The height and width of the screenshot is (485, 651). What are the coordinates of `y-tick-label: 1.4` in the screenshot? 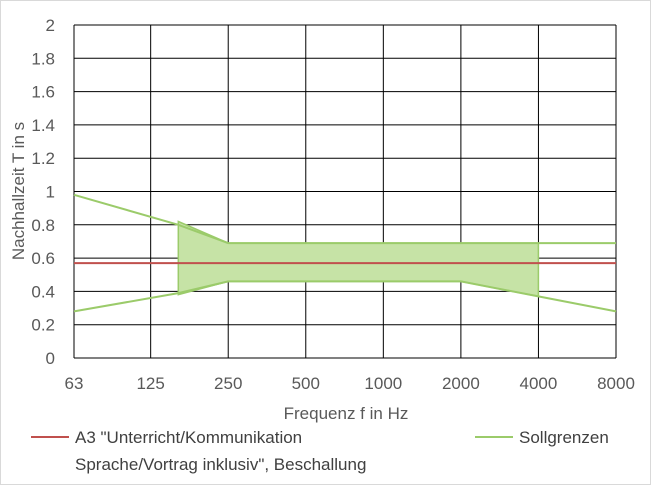 It's located at (43, 125).